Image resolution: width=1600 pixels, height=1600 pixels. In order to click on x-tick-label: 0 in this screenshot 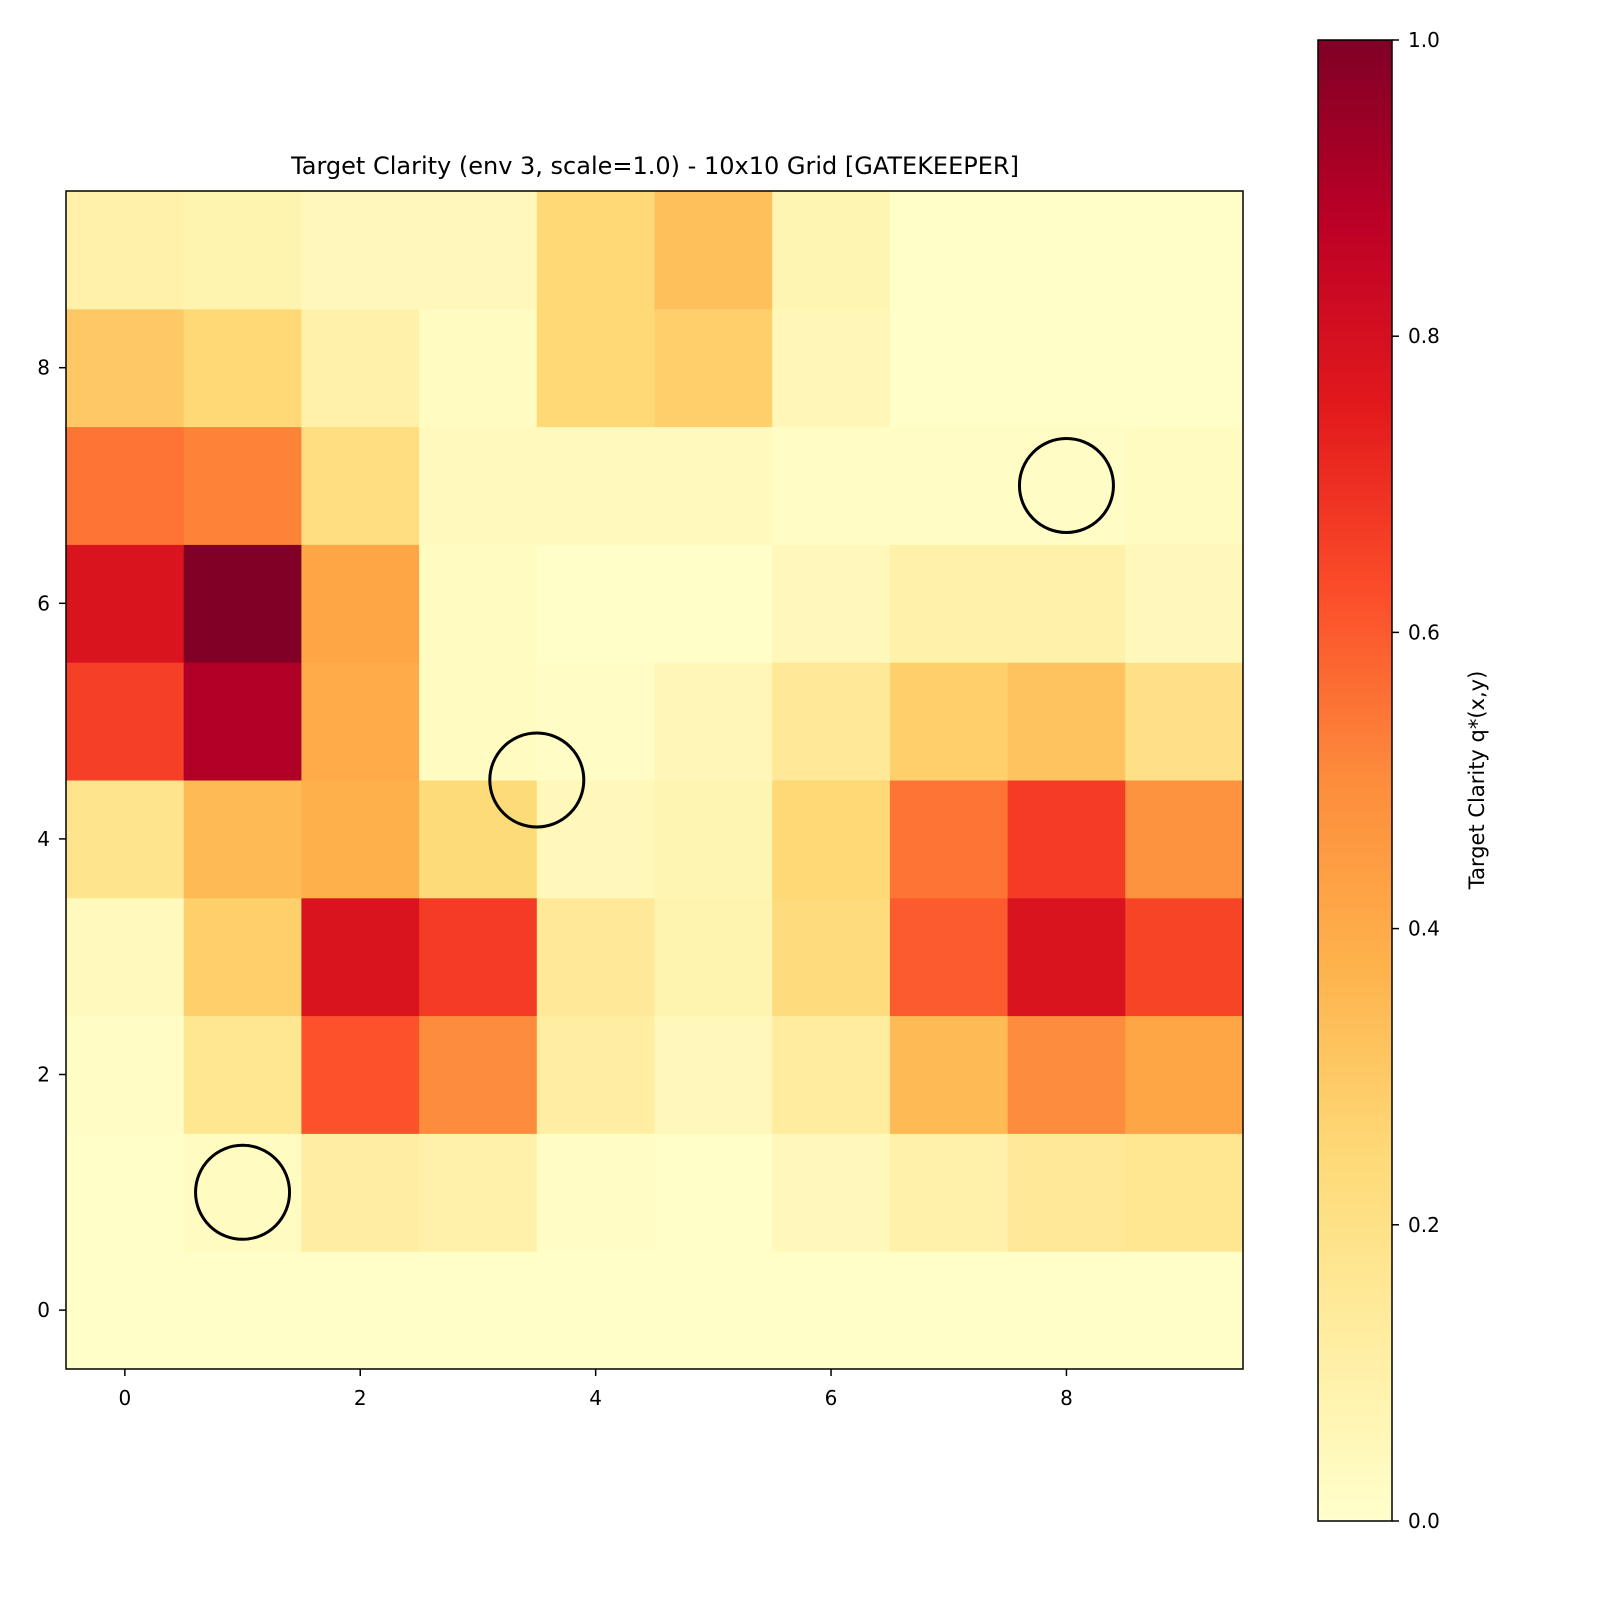, I will do `click(124, 1398)`.